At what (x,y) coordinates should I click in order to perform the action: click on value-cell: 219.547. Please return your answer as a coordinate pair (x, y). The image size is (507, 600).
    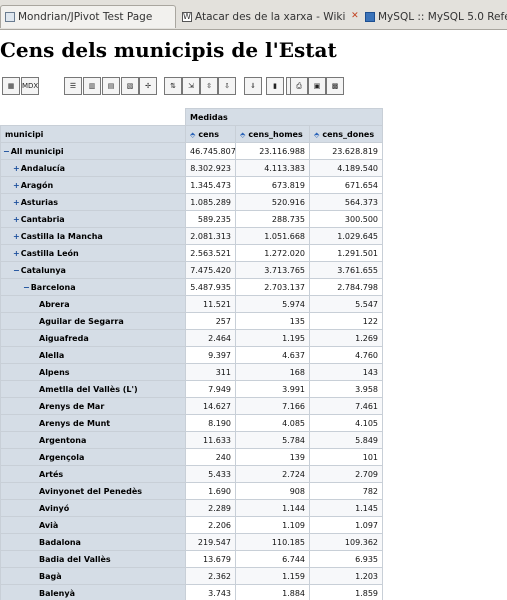
    Looking at the image, I should click on (210, 542).